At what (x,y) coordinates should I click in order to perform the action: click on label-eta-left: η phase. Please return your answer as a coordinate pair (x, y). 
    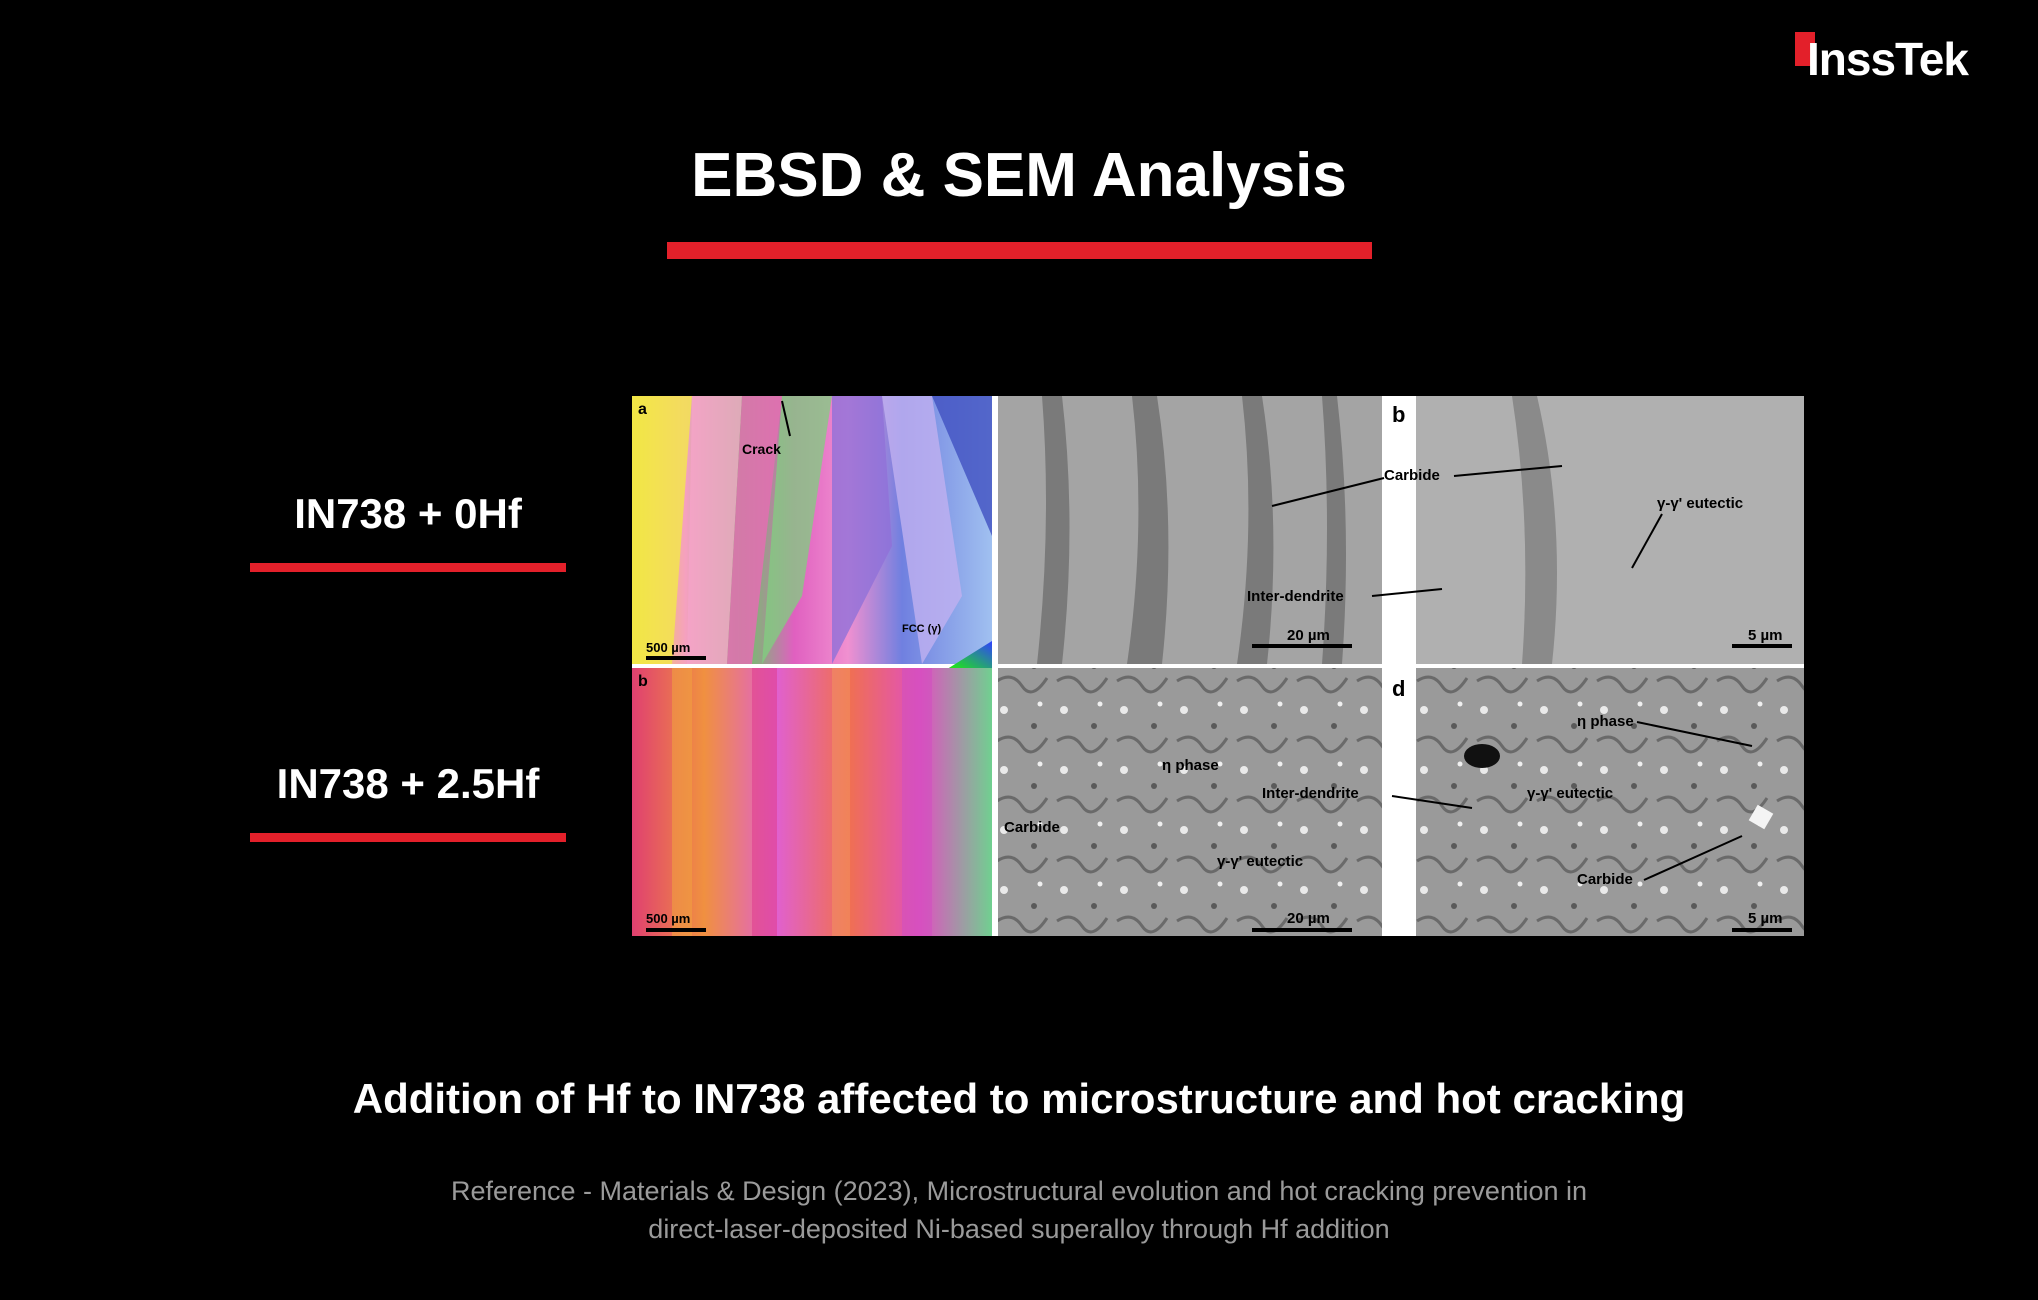
    Looking at the image, I should click on (1190, 765).